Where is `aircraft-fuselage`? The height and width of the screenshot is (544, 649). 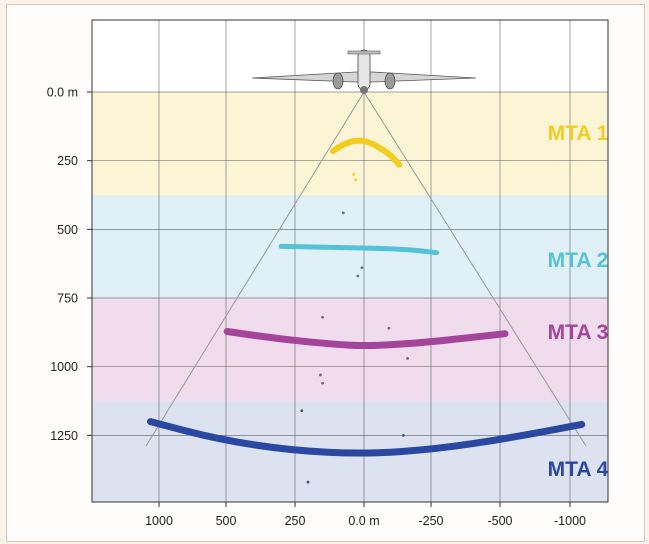
aircraft-fuselage is located at coordinates (364, 70).